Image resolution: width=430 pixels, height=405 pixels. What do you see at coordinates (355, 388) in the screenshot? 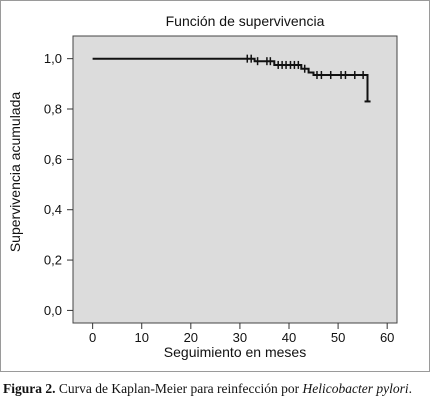
I see `caption-italic-text: Helicobacter pylori` at bounding box center [355, 388].